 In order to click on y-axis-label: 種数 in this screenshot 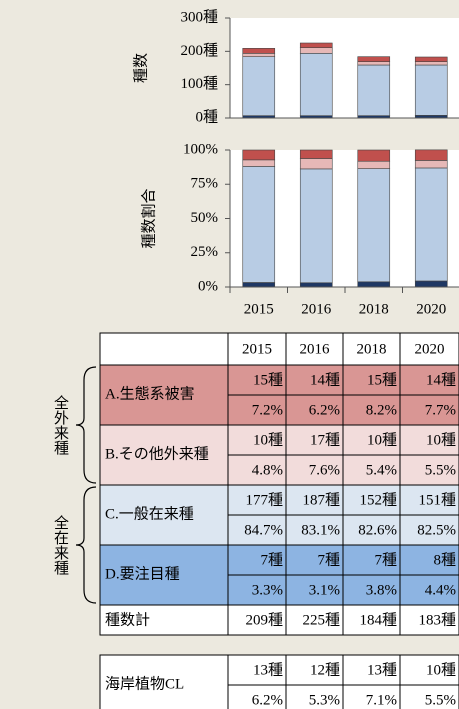, I will do `click(140, 68)`.